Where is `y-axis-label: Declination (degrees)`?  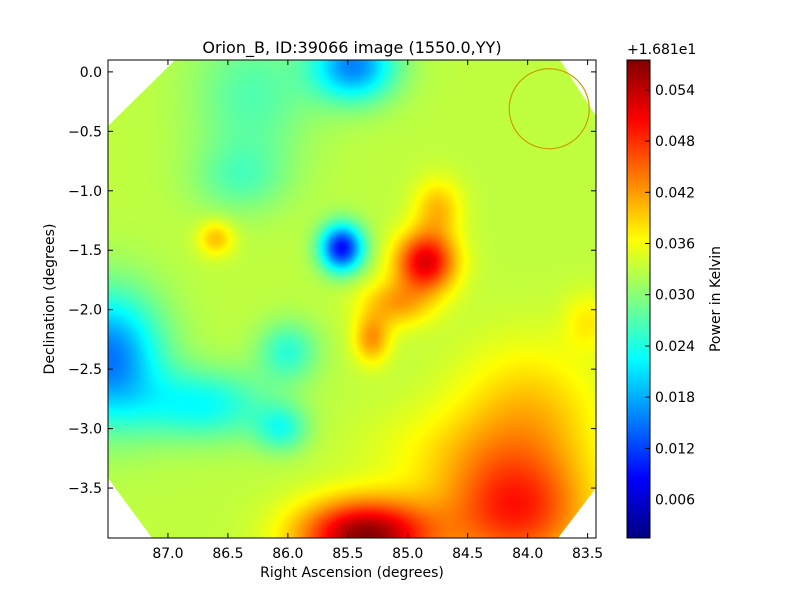
y-axis-label: Declination (degrees) is located at coordinates (50, 299).